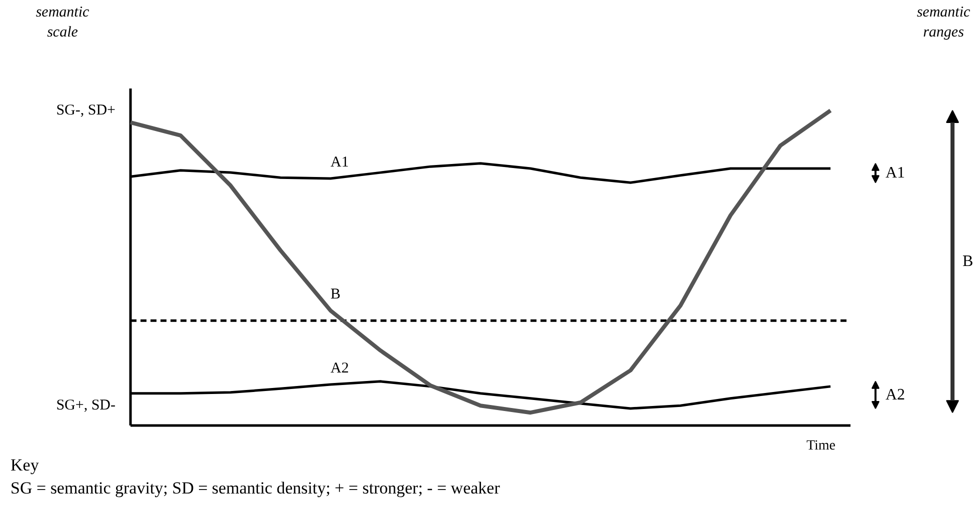  Describe the element at coordinates (86, 406) in the screenshot. I see `text: SG+, SD-` at that location.